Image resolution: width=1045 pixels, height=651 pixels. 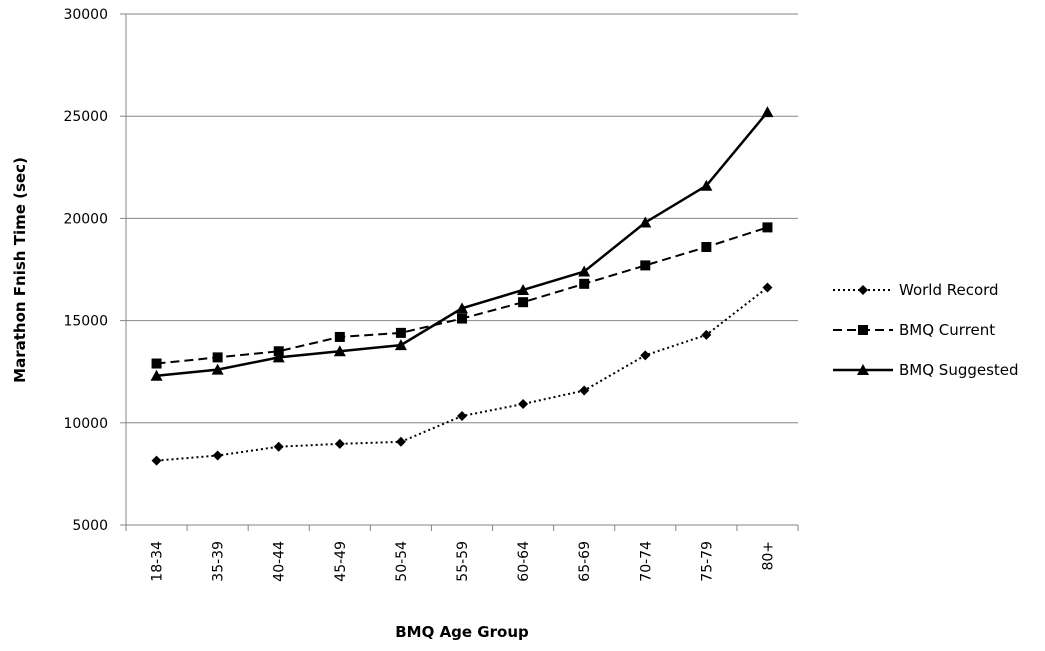 I want to click on x-tick-label: 45-49, so click(x=341, y=561).